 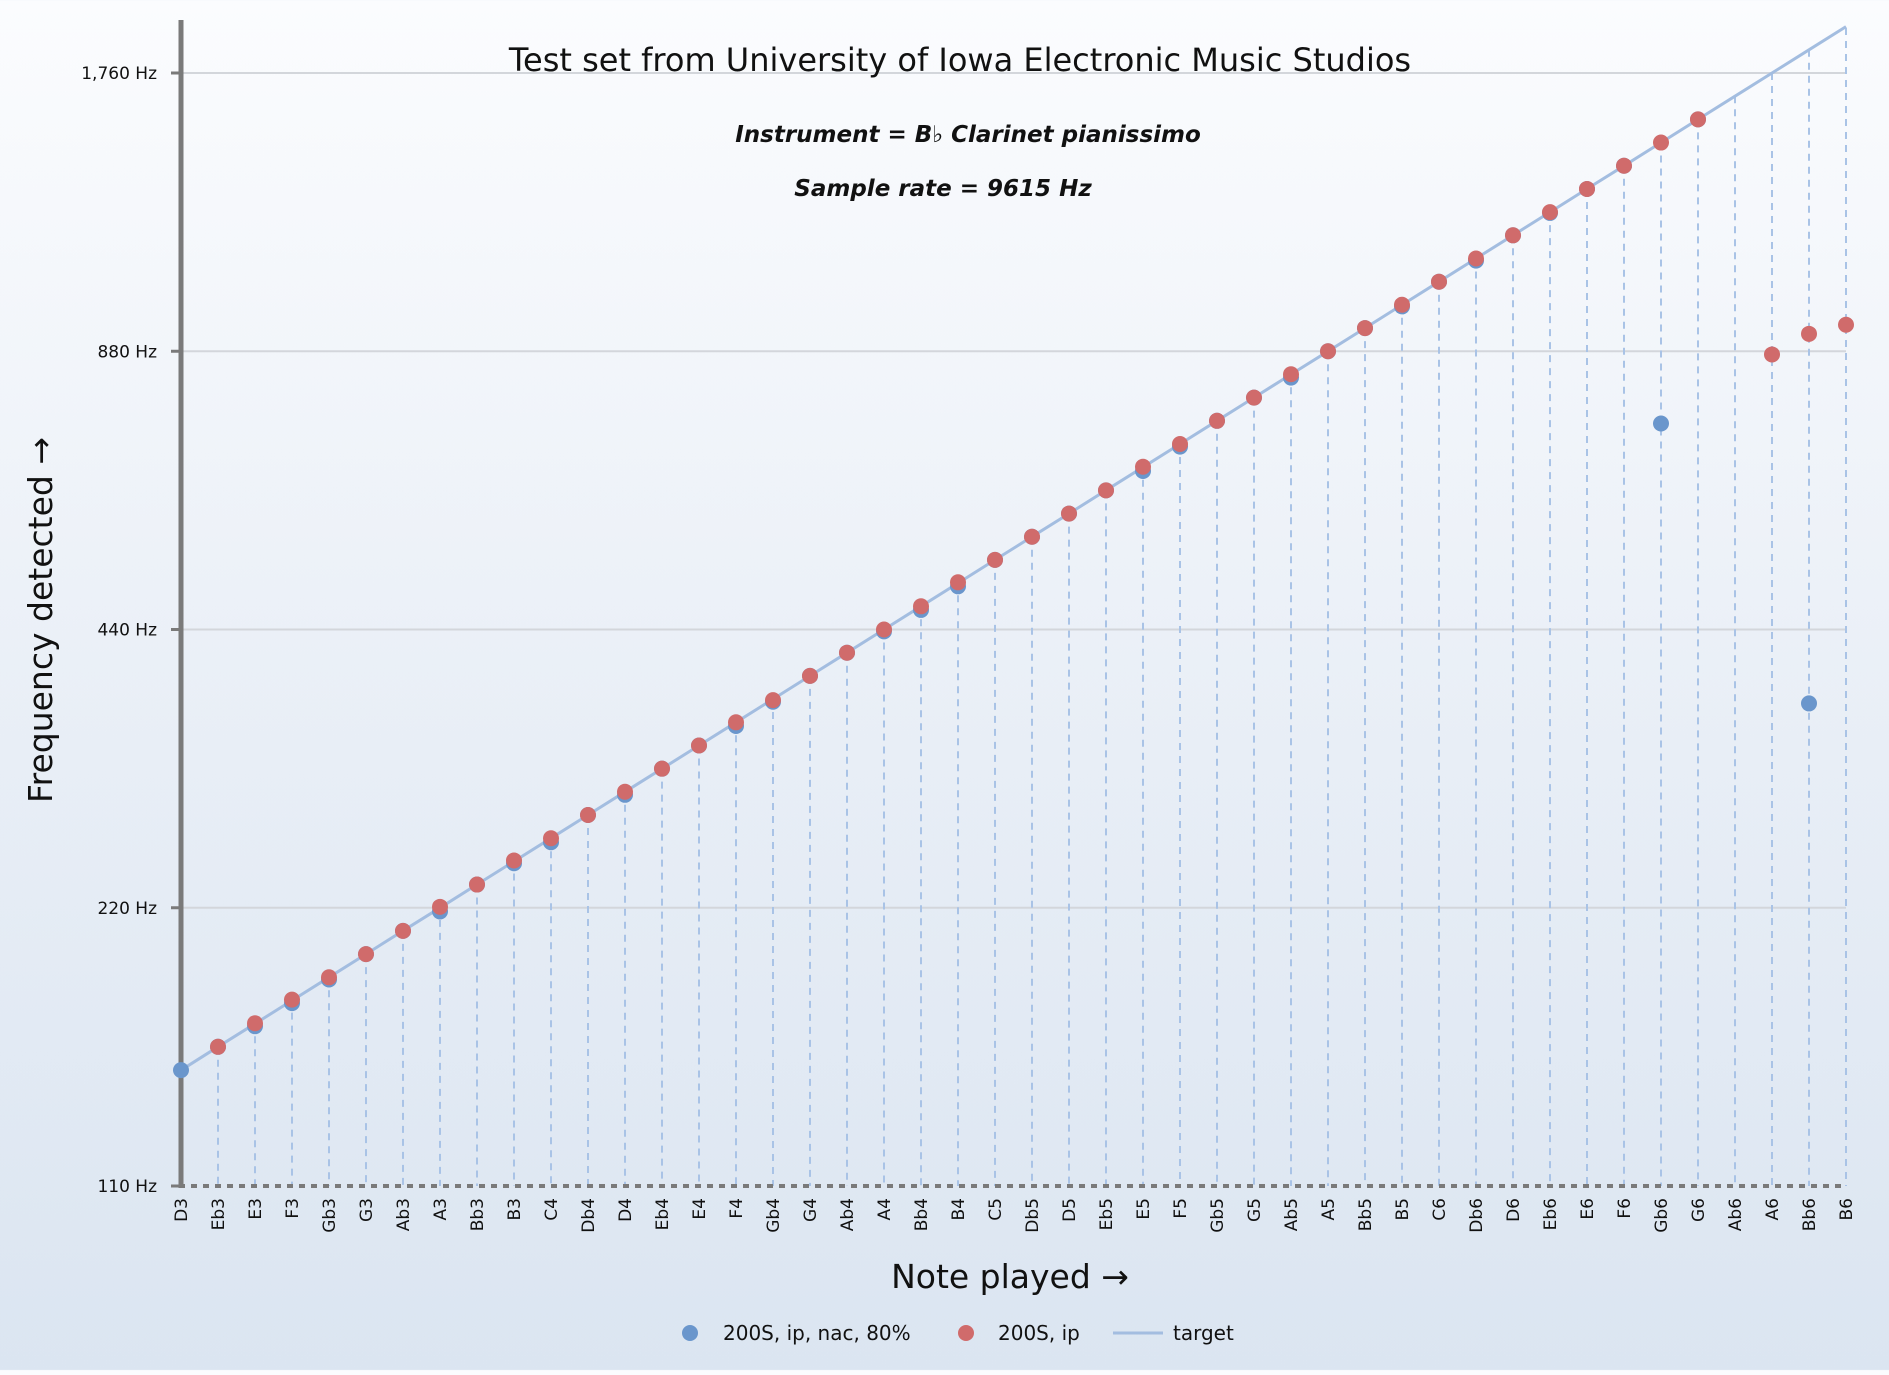 What do you see at coordinates (1328, 351) in the screenshot?
I see `point-s2-A5` at bounding box center [1328, 351].